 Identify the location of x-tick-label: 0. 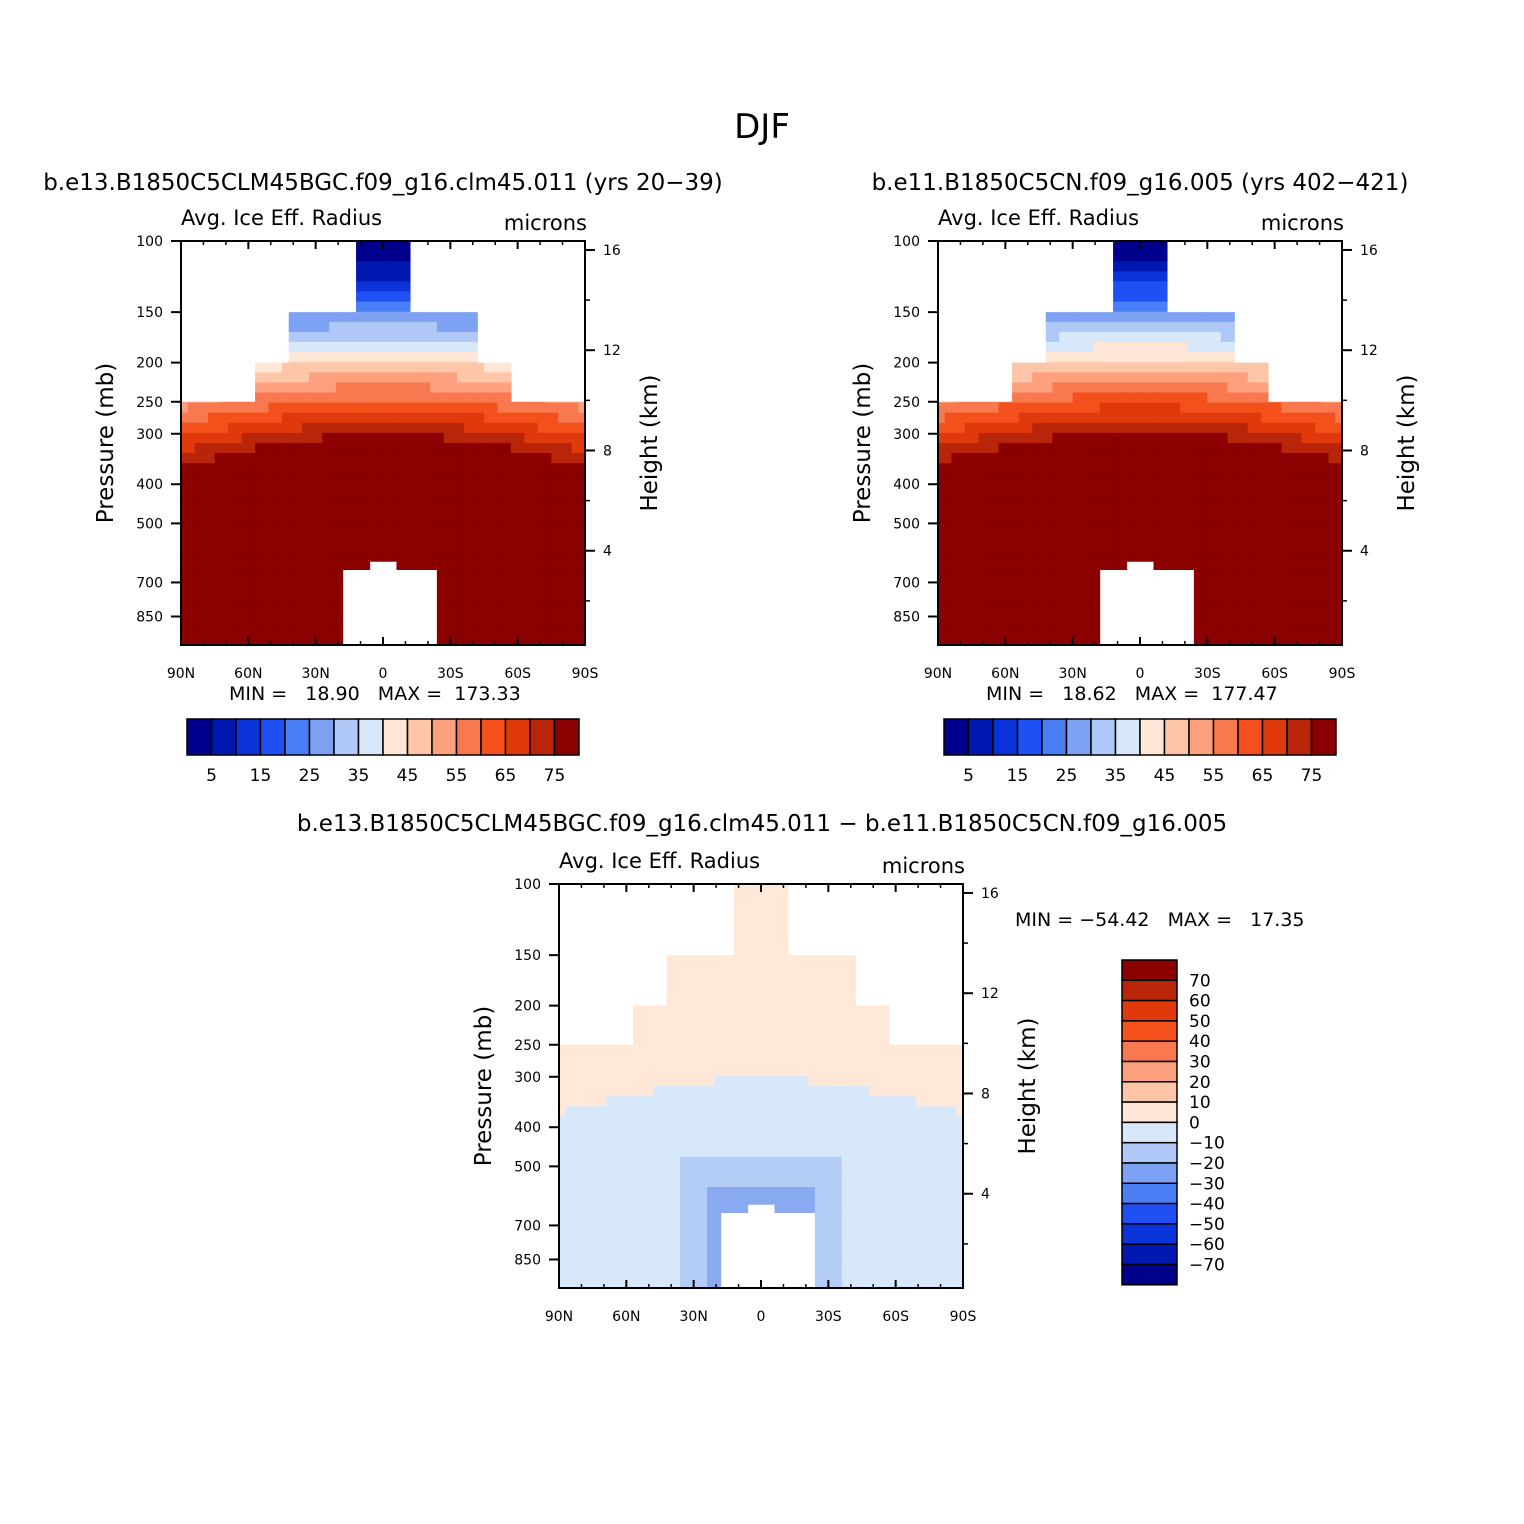
(1140, 674).